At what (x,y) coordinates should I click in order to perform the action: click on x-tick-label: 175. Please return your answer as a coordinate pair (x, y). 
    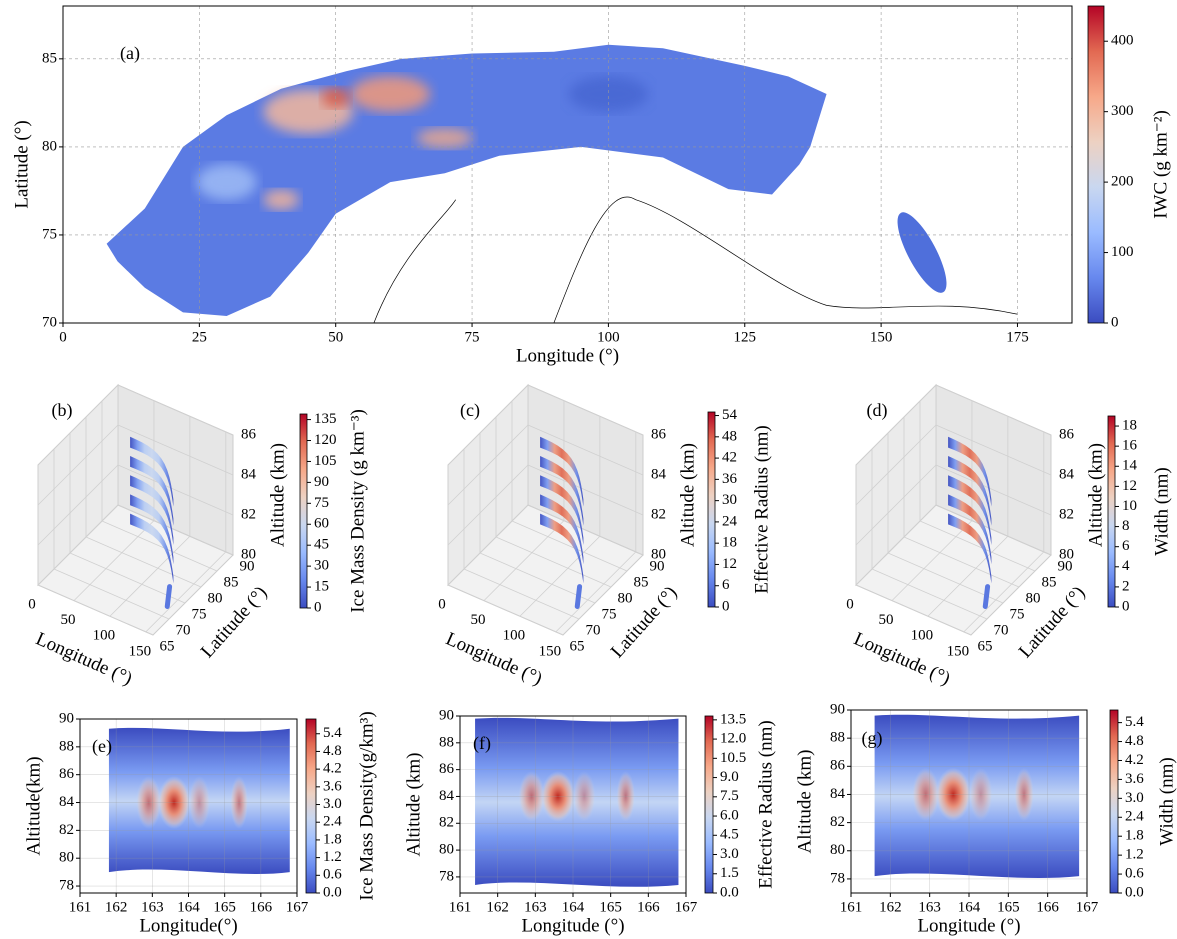
    Looking at the image, I should click on (1017, 337).